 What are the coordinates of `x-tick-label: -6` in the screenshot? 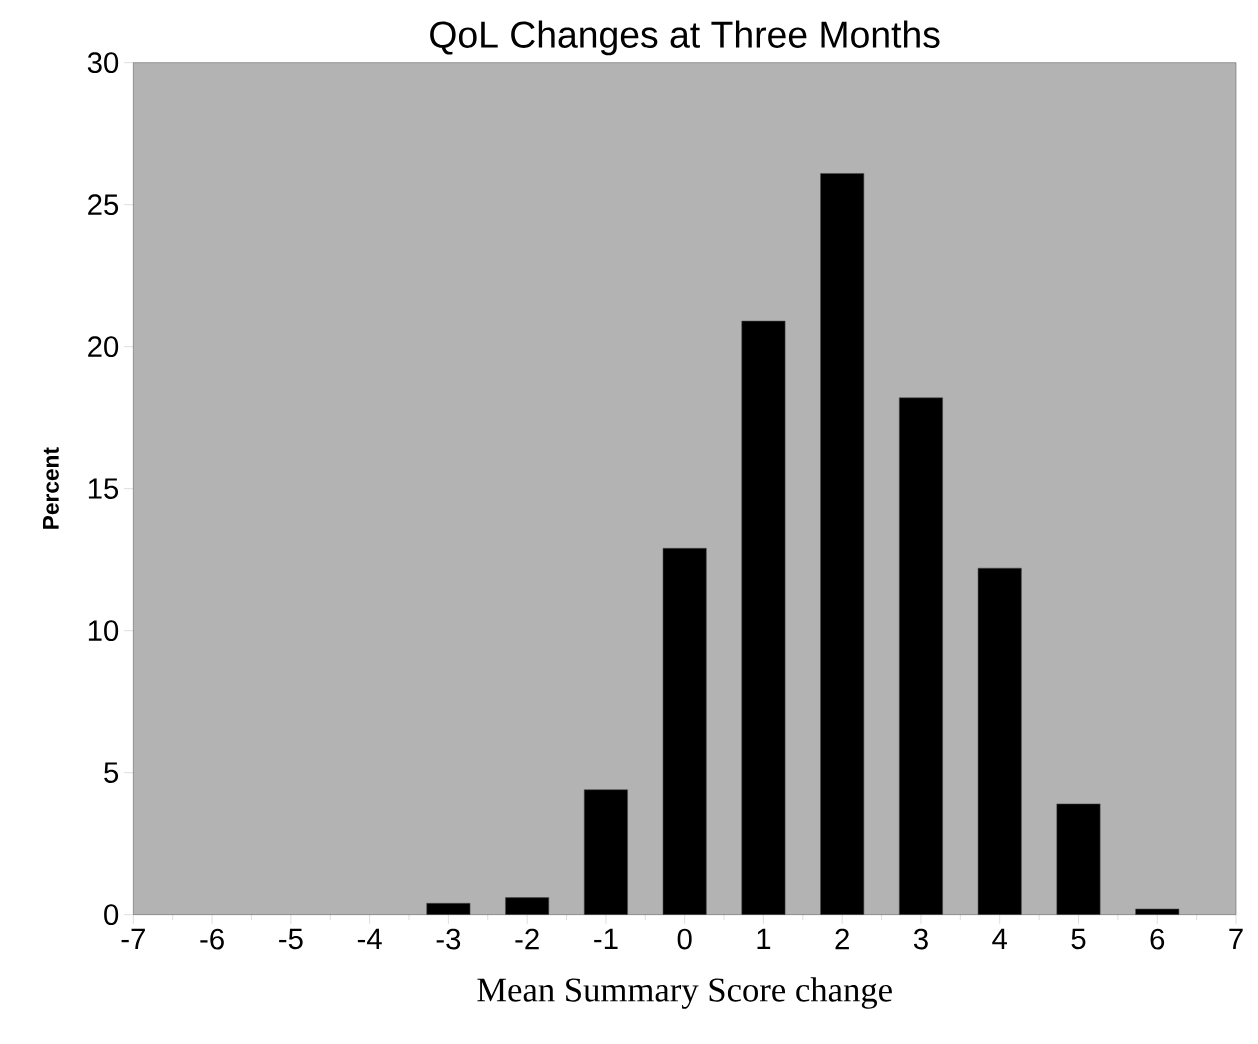 It's located at (212, 939).